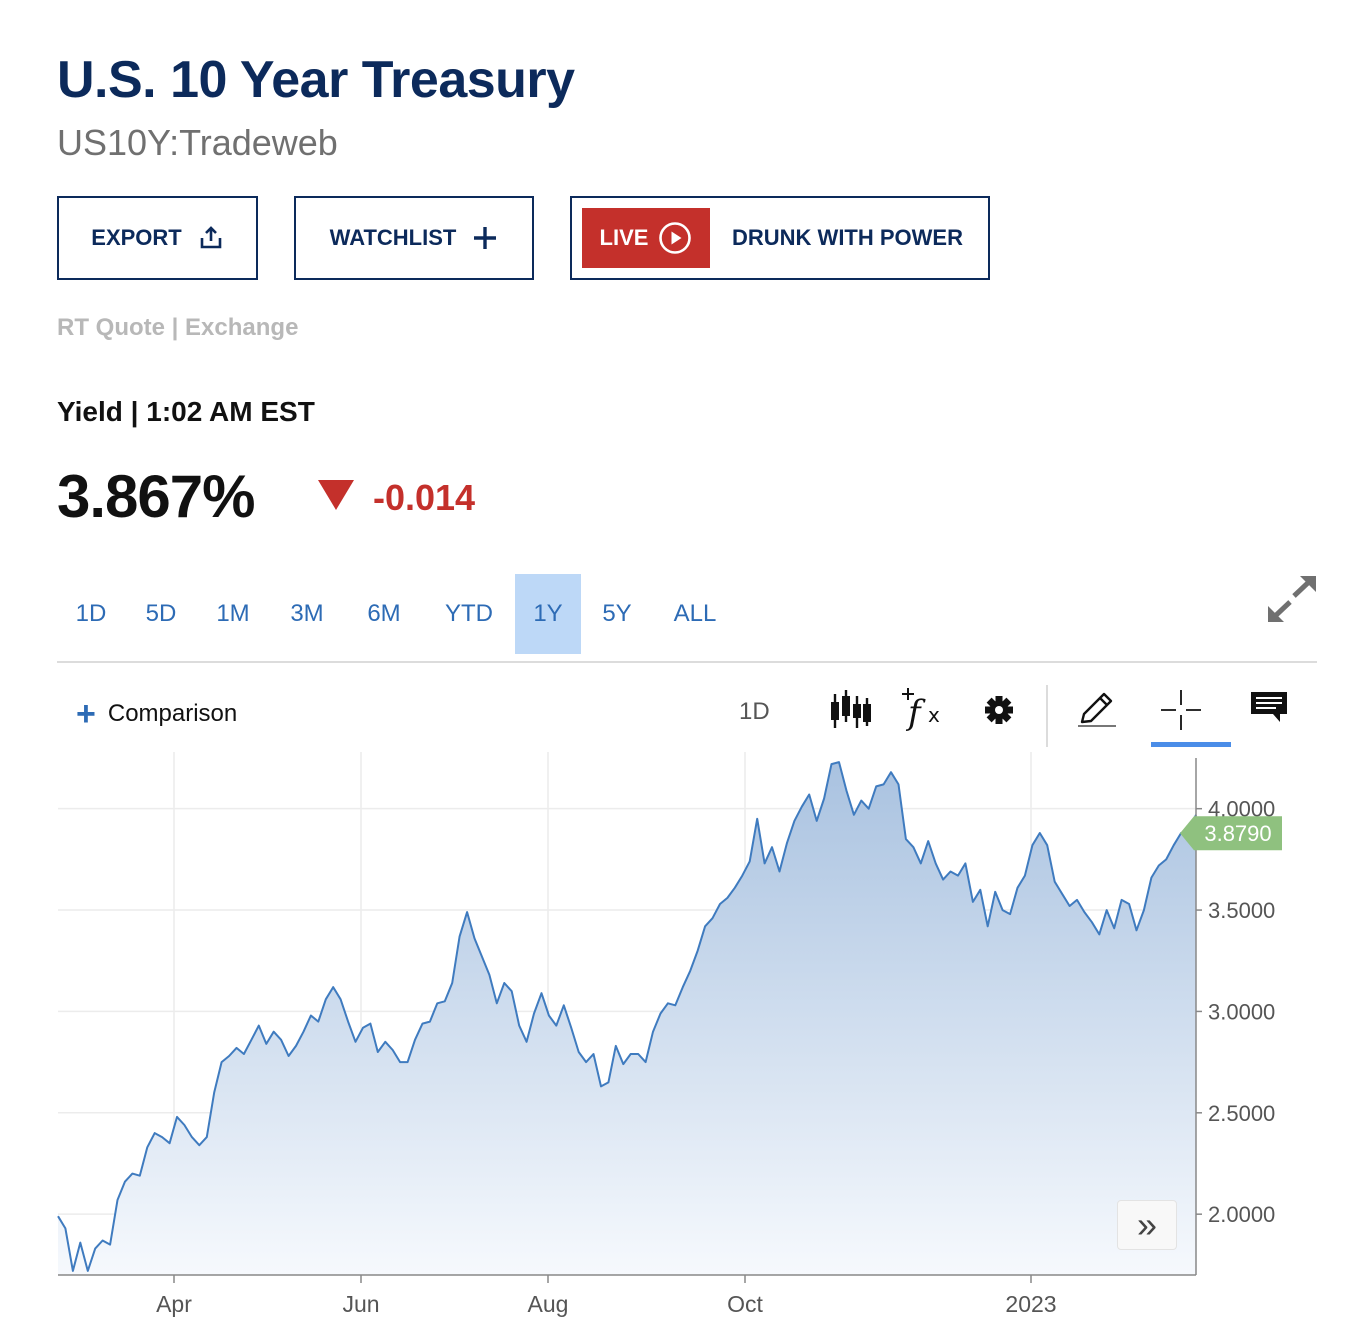 The width and height of the screenshot is (1350, 1330). What do you see at coordinates (384, 613) in the screenshot?
I see `range-6m: 6M` at bounding box center [384, 613].